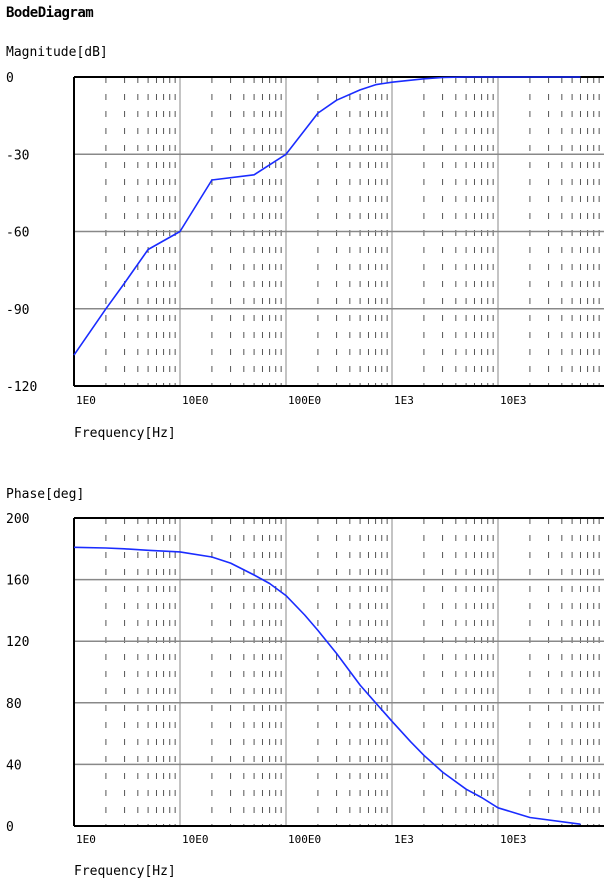 The height and width of the screenshot is (885, 604). I want to click on magnitude-ylabel: Magnitude[dB], so click(57, 52).